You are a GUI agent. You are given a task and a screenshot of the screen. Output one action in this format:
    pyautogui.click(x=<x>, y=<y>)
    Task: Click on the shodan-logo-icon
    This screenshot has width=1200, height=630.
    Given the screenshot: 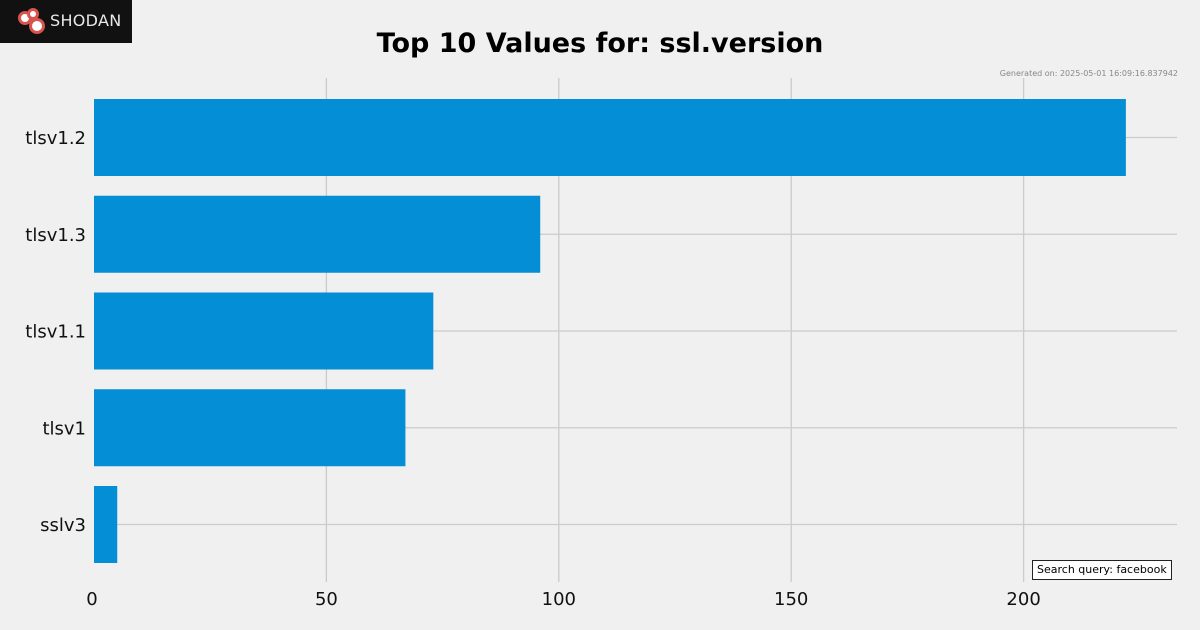 What is the action you would take?
    pyautogui.click(x=31, y=21)
    